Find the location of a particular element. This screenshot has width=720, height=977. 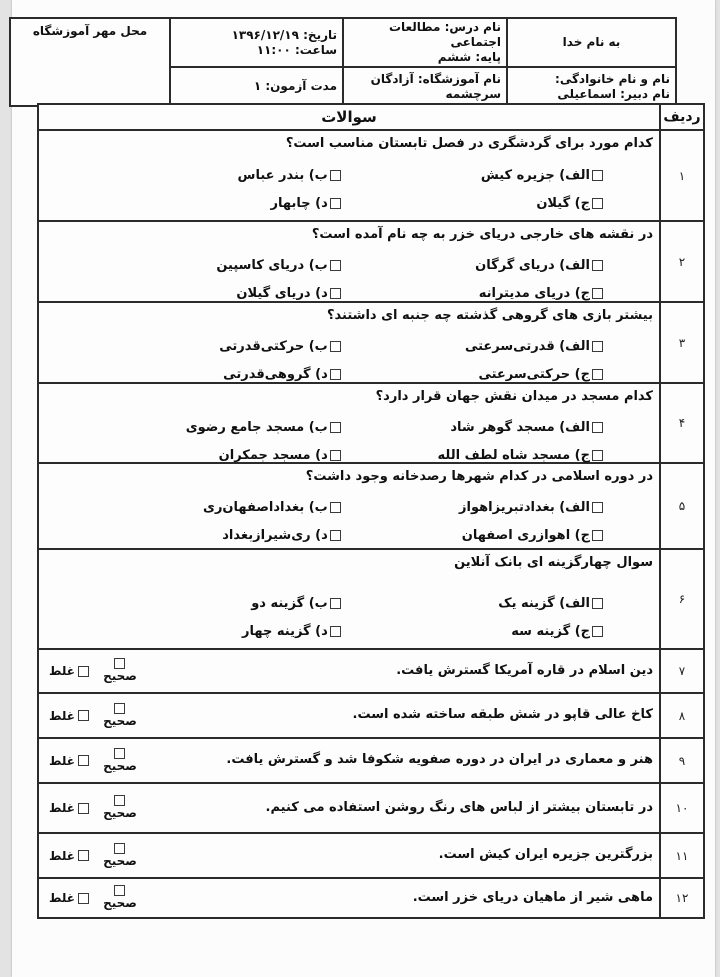

option-label: د) چابهار is located at coordinates (299, 203).